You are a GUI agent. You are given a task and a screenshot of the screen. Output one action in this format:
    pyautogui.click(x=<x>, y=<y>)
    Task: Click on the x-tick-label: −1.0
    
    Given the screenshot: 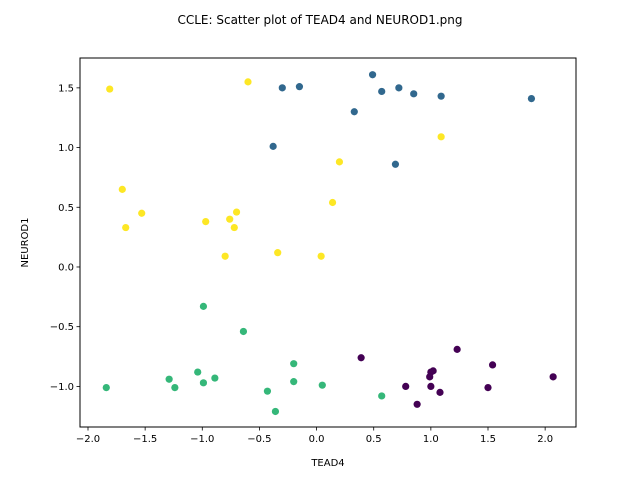 What is the action you would take?
    pyautogui.click(x=202, y=439)
    